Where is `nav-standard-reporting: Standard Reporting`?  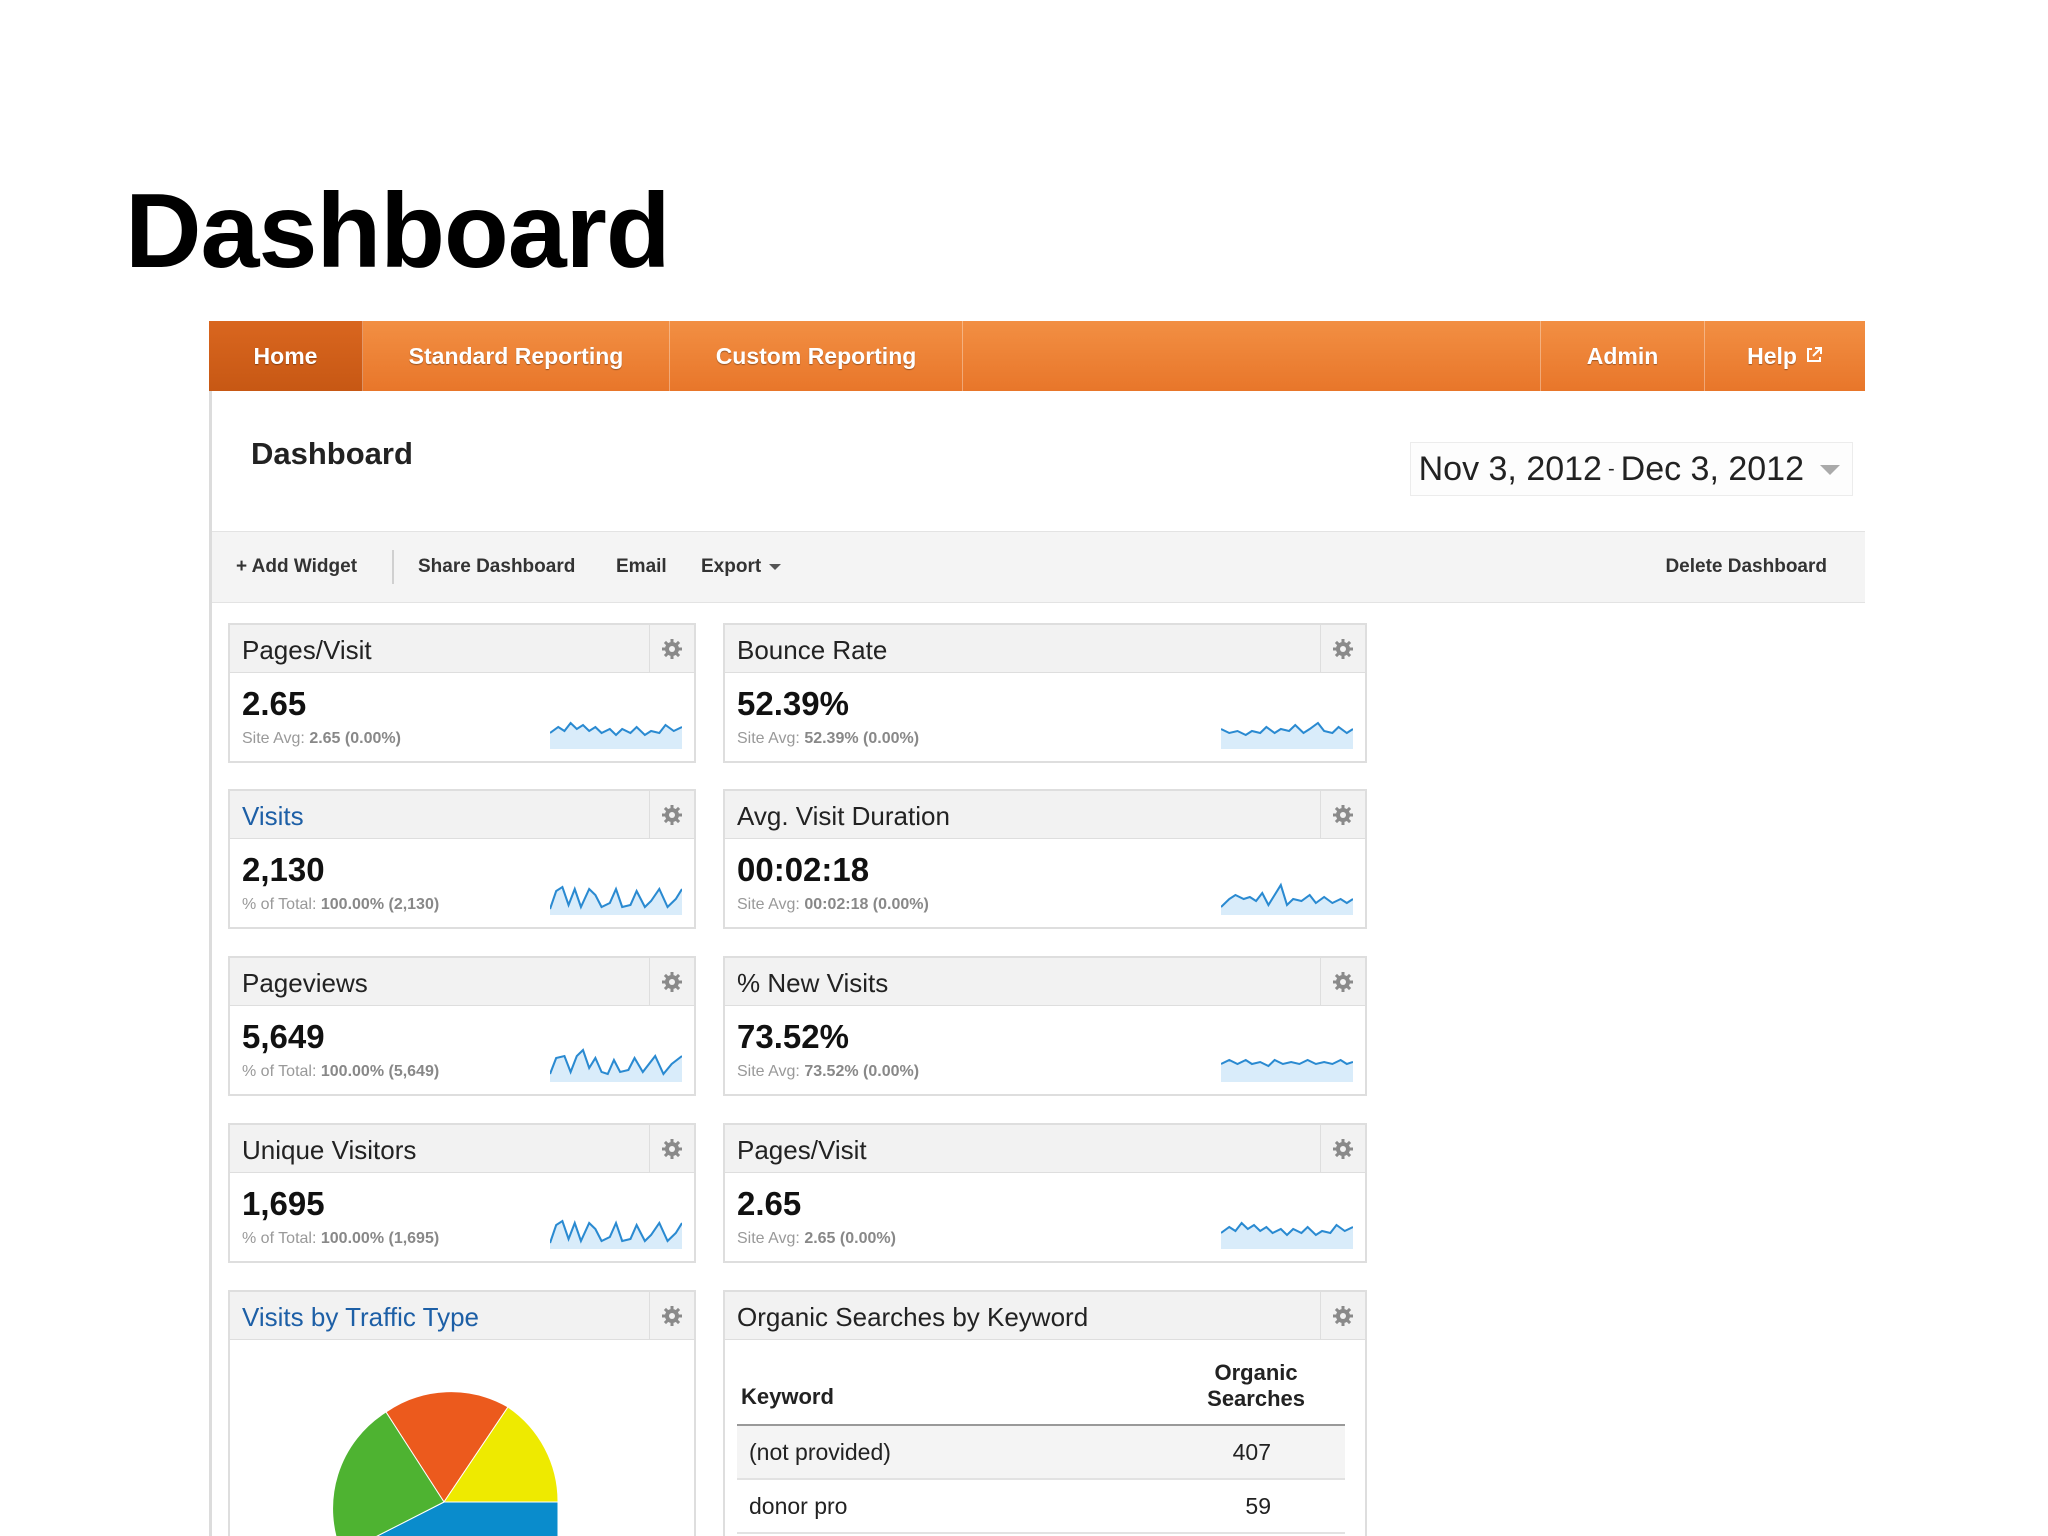
nav-standard-reporting: Standard Reporting is located at coordinates (516, 356).